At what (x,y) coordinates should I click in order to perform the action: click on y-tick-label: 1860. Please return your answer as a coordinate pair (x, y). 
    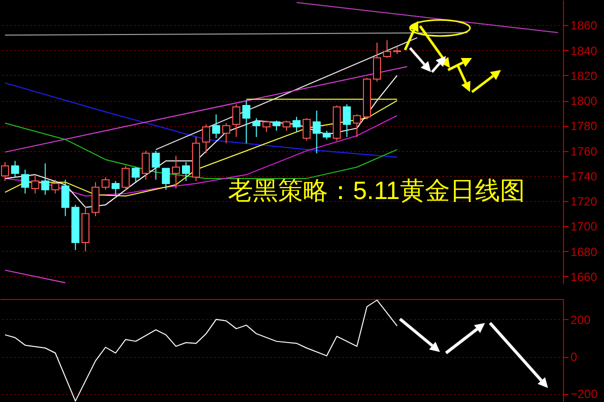
    Looking at the image, I should click on (584, 25).